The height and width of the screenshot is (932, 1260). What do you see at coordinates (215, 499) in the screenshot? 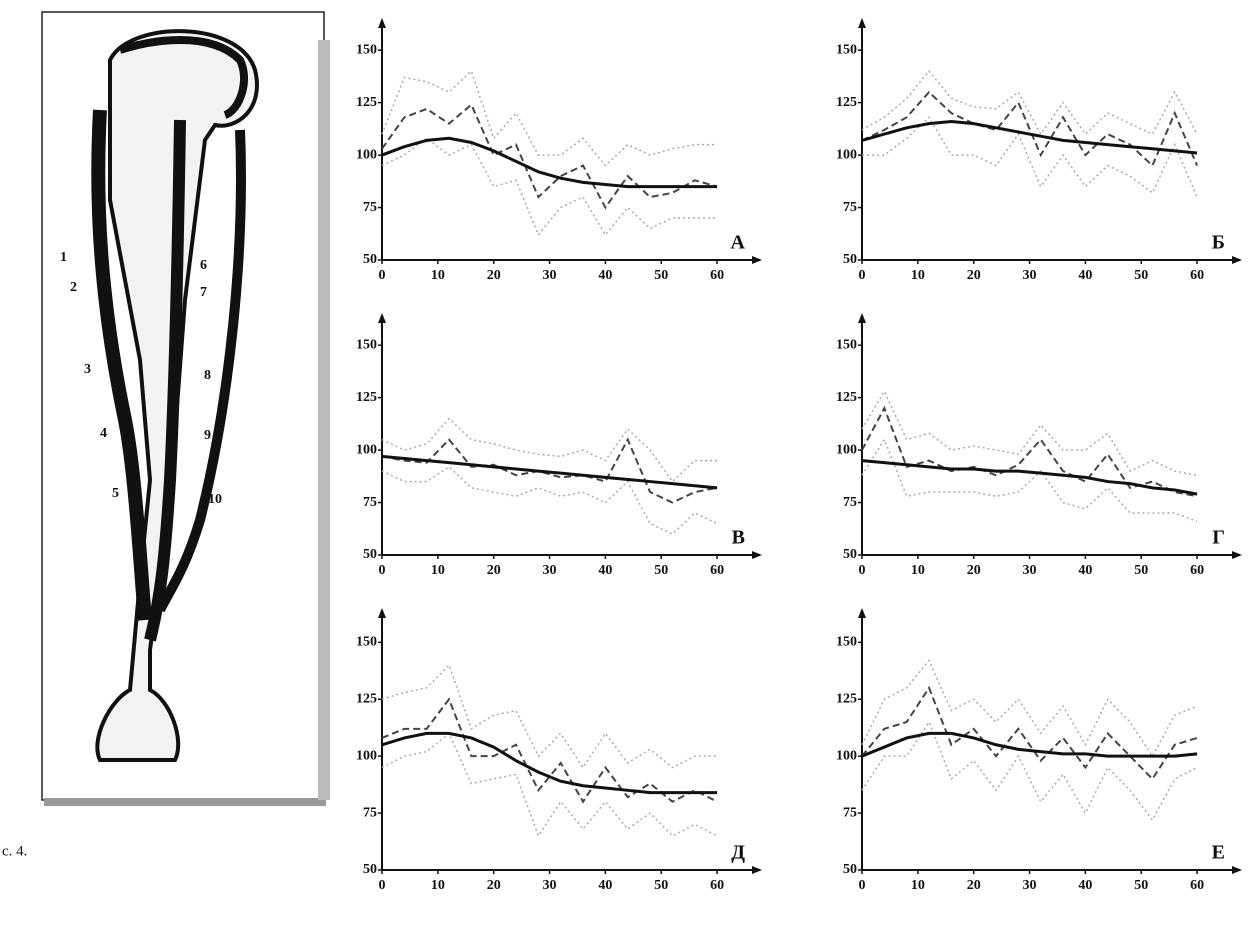
I see `marker-label: 10` at bounding box center [215, 499].